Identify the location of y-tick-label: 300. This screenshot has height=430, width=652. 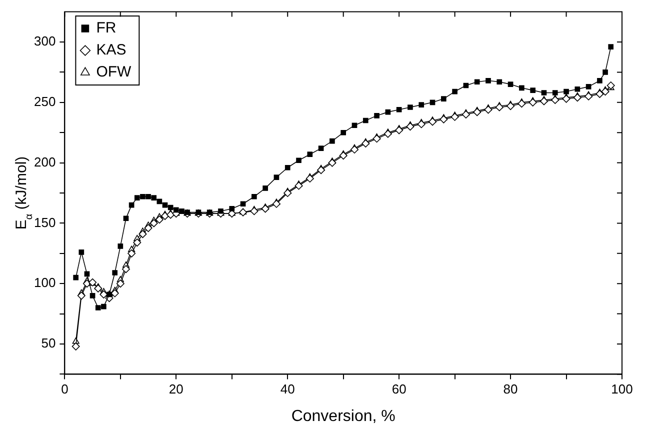
(45, 41).